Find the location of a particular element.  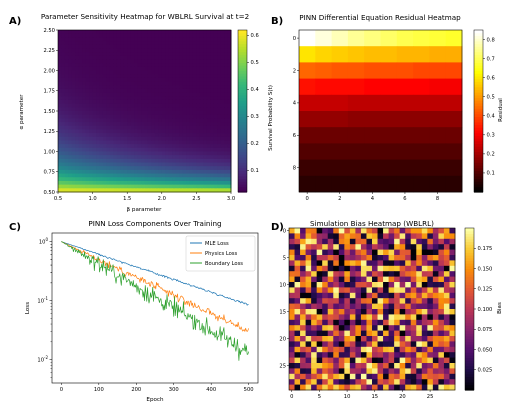

panel-c-x-tick-label: 0 is located at coordinates (61, 390).